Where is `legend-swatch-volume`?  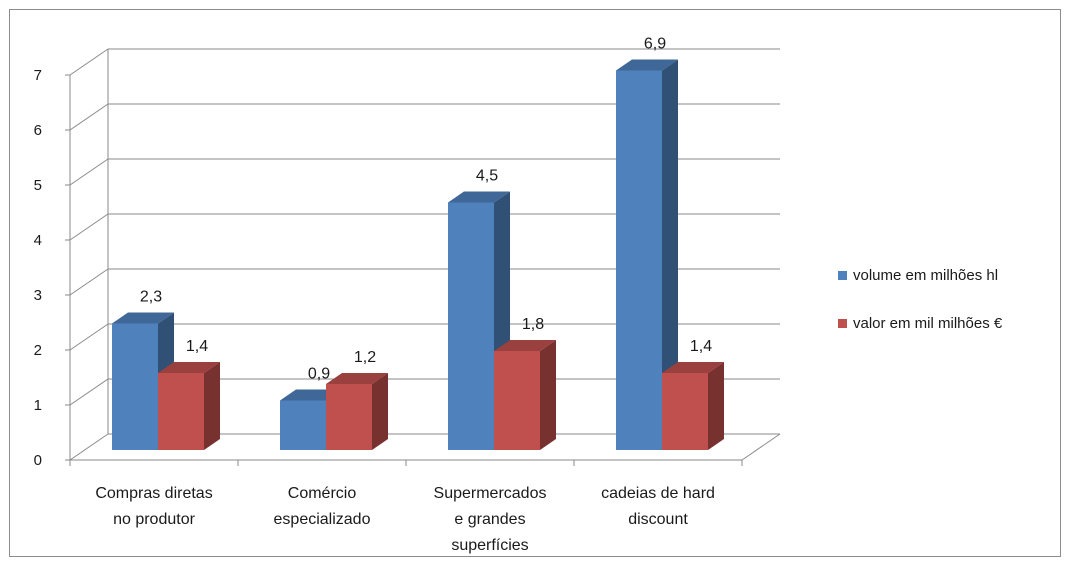
legend-swatch-volume is located at coordinates (842, 275).